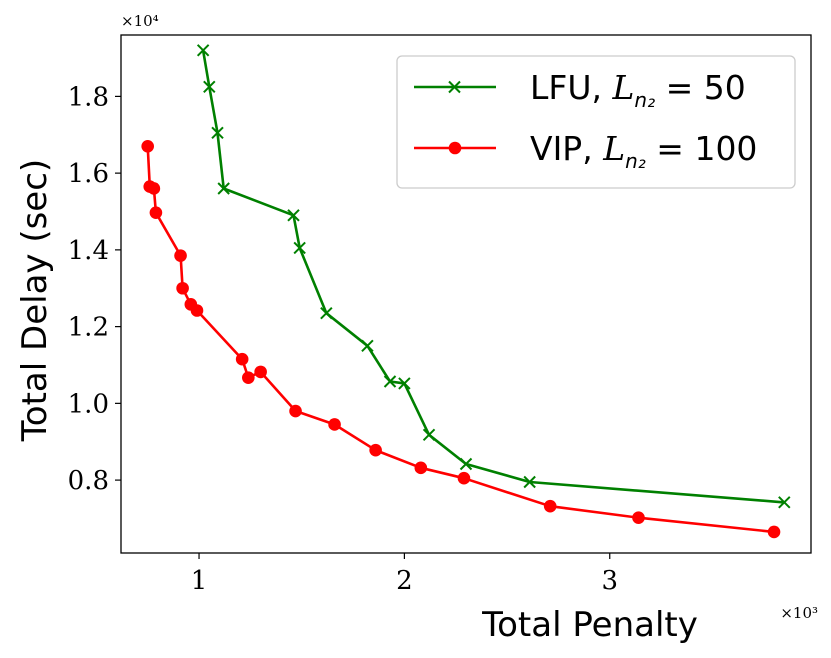  What do you see at coordinates (404, 581) in the screenshot?
I see `x-tick-label: 2` at bounding box center [404, 581].